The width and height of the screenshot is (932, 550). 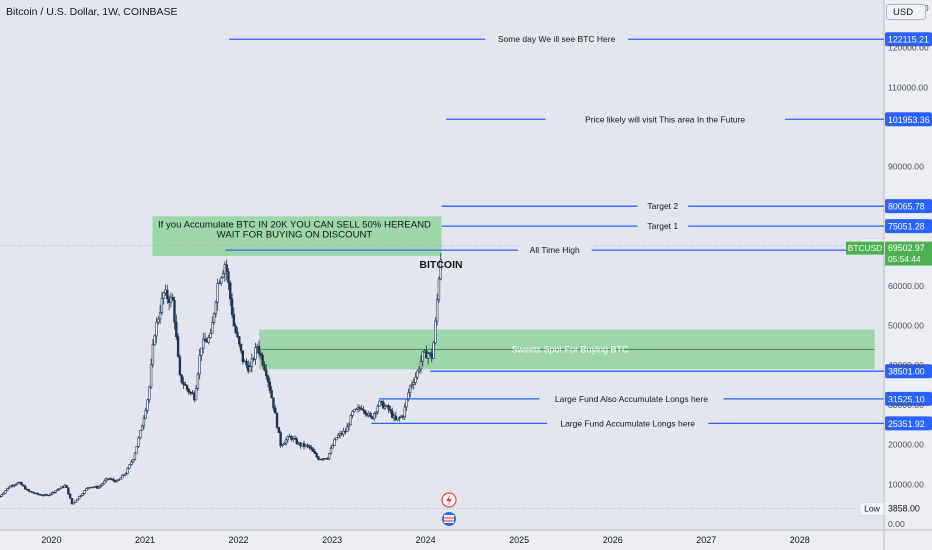 I want to click on low-value: 3858.00, so click(x=904, y=509).